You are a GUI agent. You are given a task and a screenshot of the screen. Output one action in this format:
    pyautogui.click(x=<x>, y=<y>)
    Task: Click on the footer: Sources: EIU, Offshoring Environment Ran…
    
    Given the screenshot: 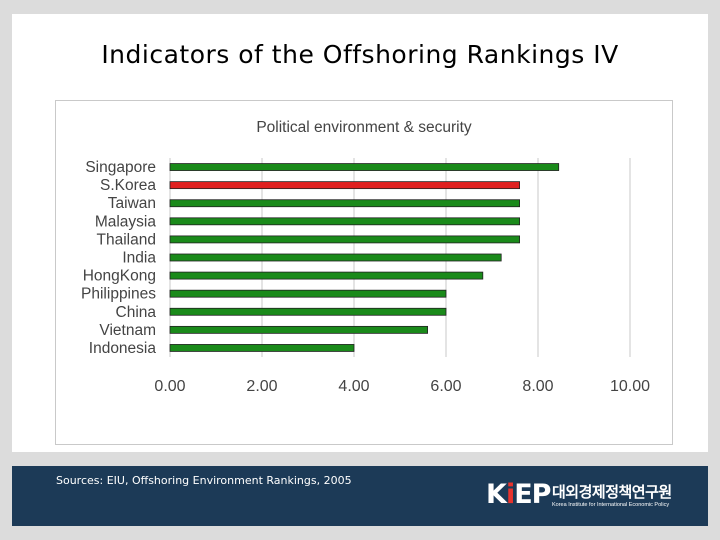 What is the action you would take?
    pyautogui.click(x=360, y=496)
    